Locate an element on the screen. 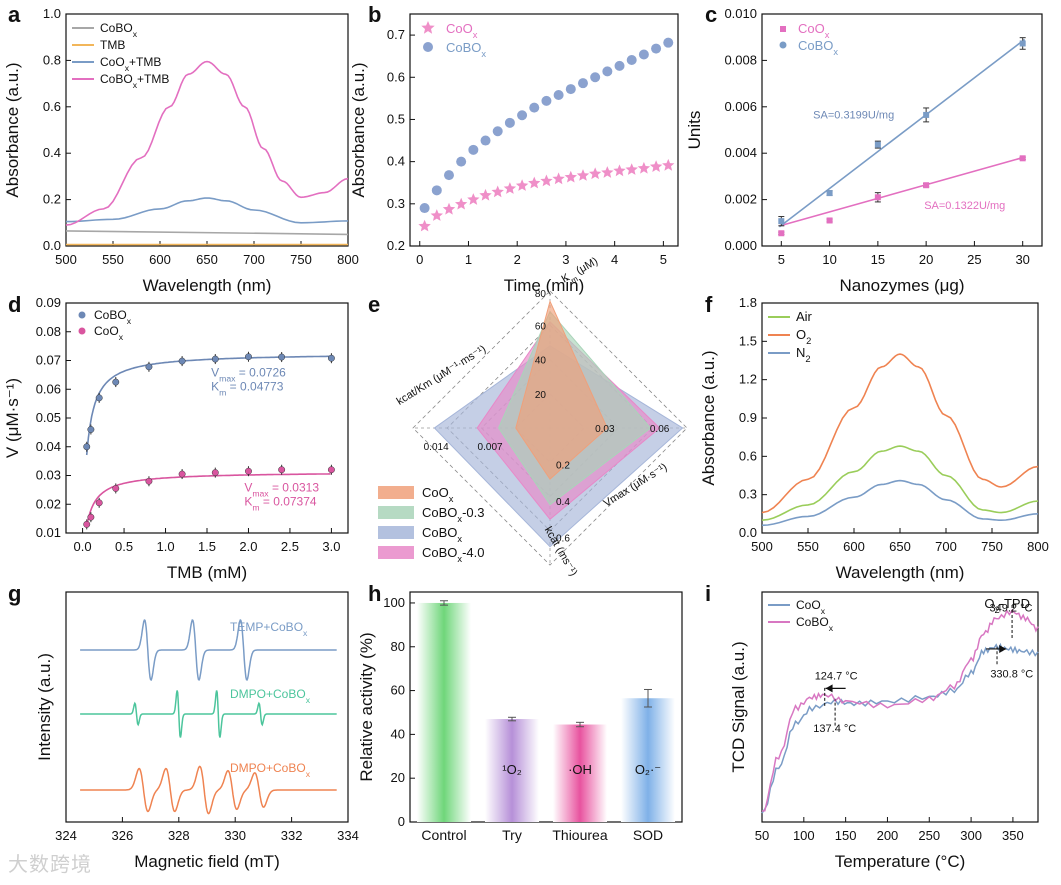 This screenshot has height=885, width=1061. y-tick-label: 0.4 is located at coordinates (396, 161).